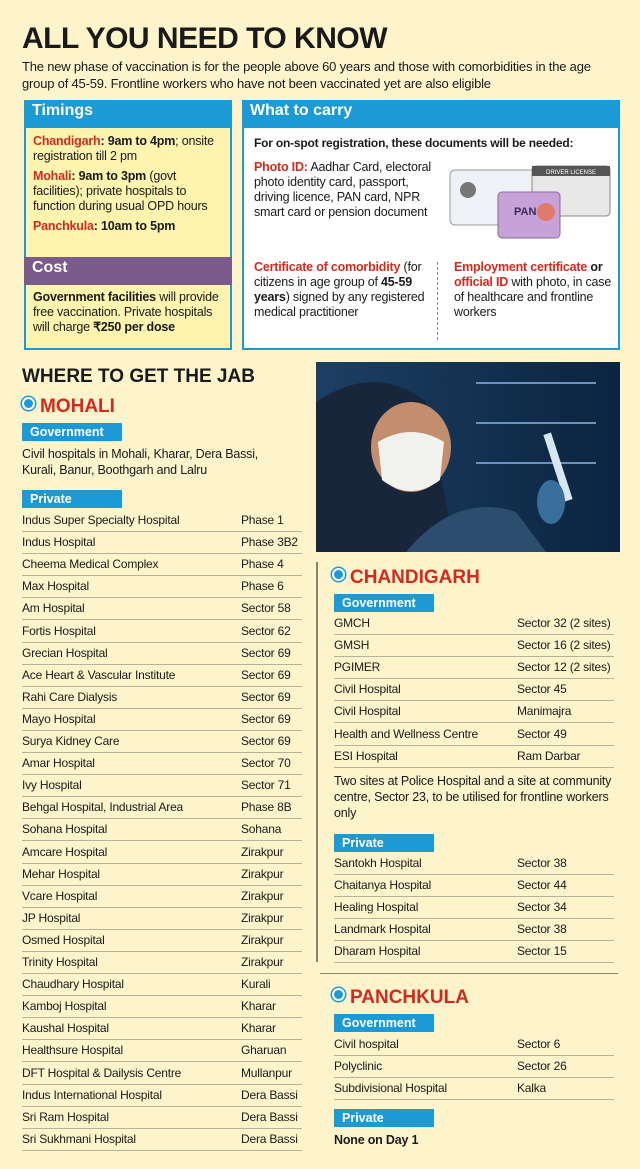  Describe the element at coordinates (542, 907) in the screenshot. I see `hospital-location: Sector 34` at that location.